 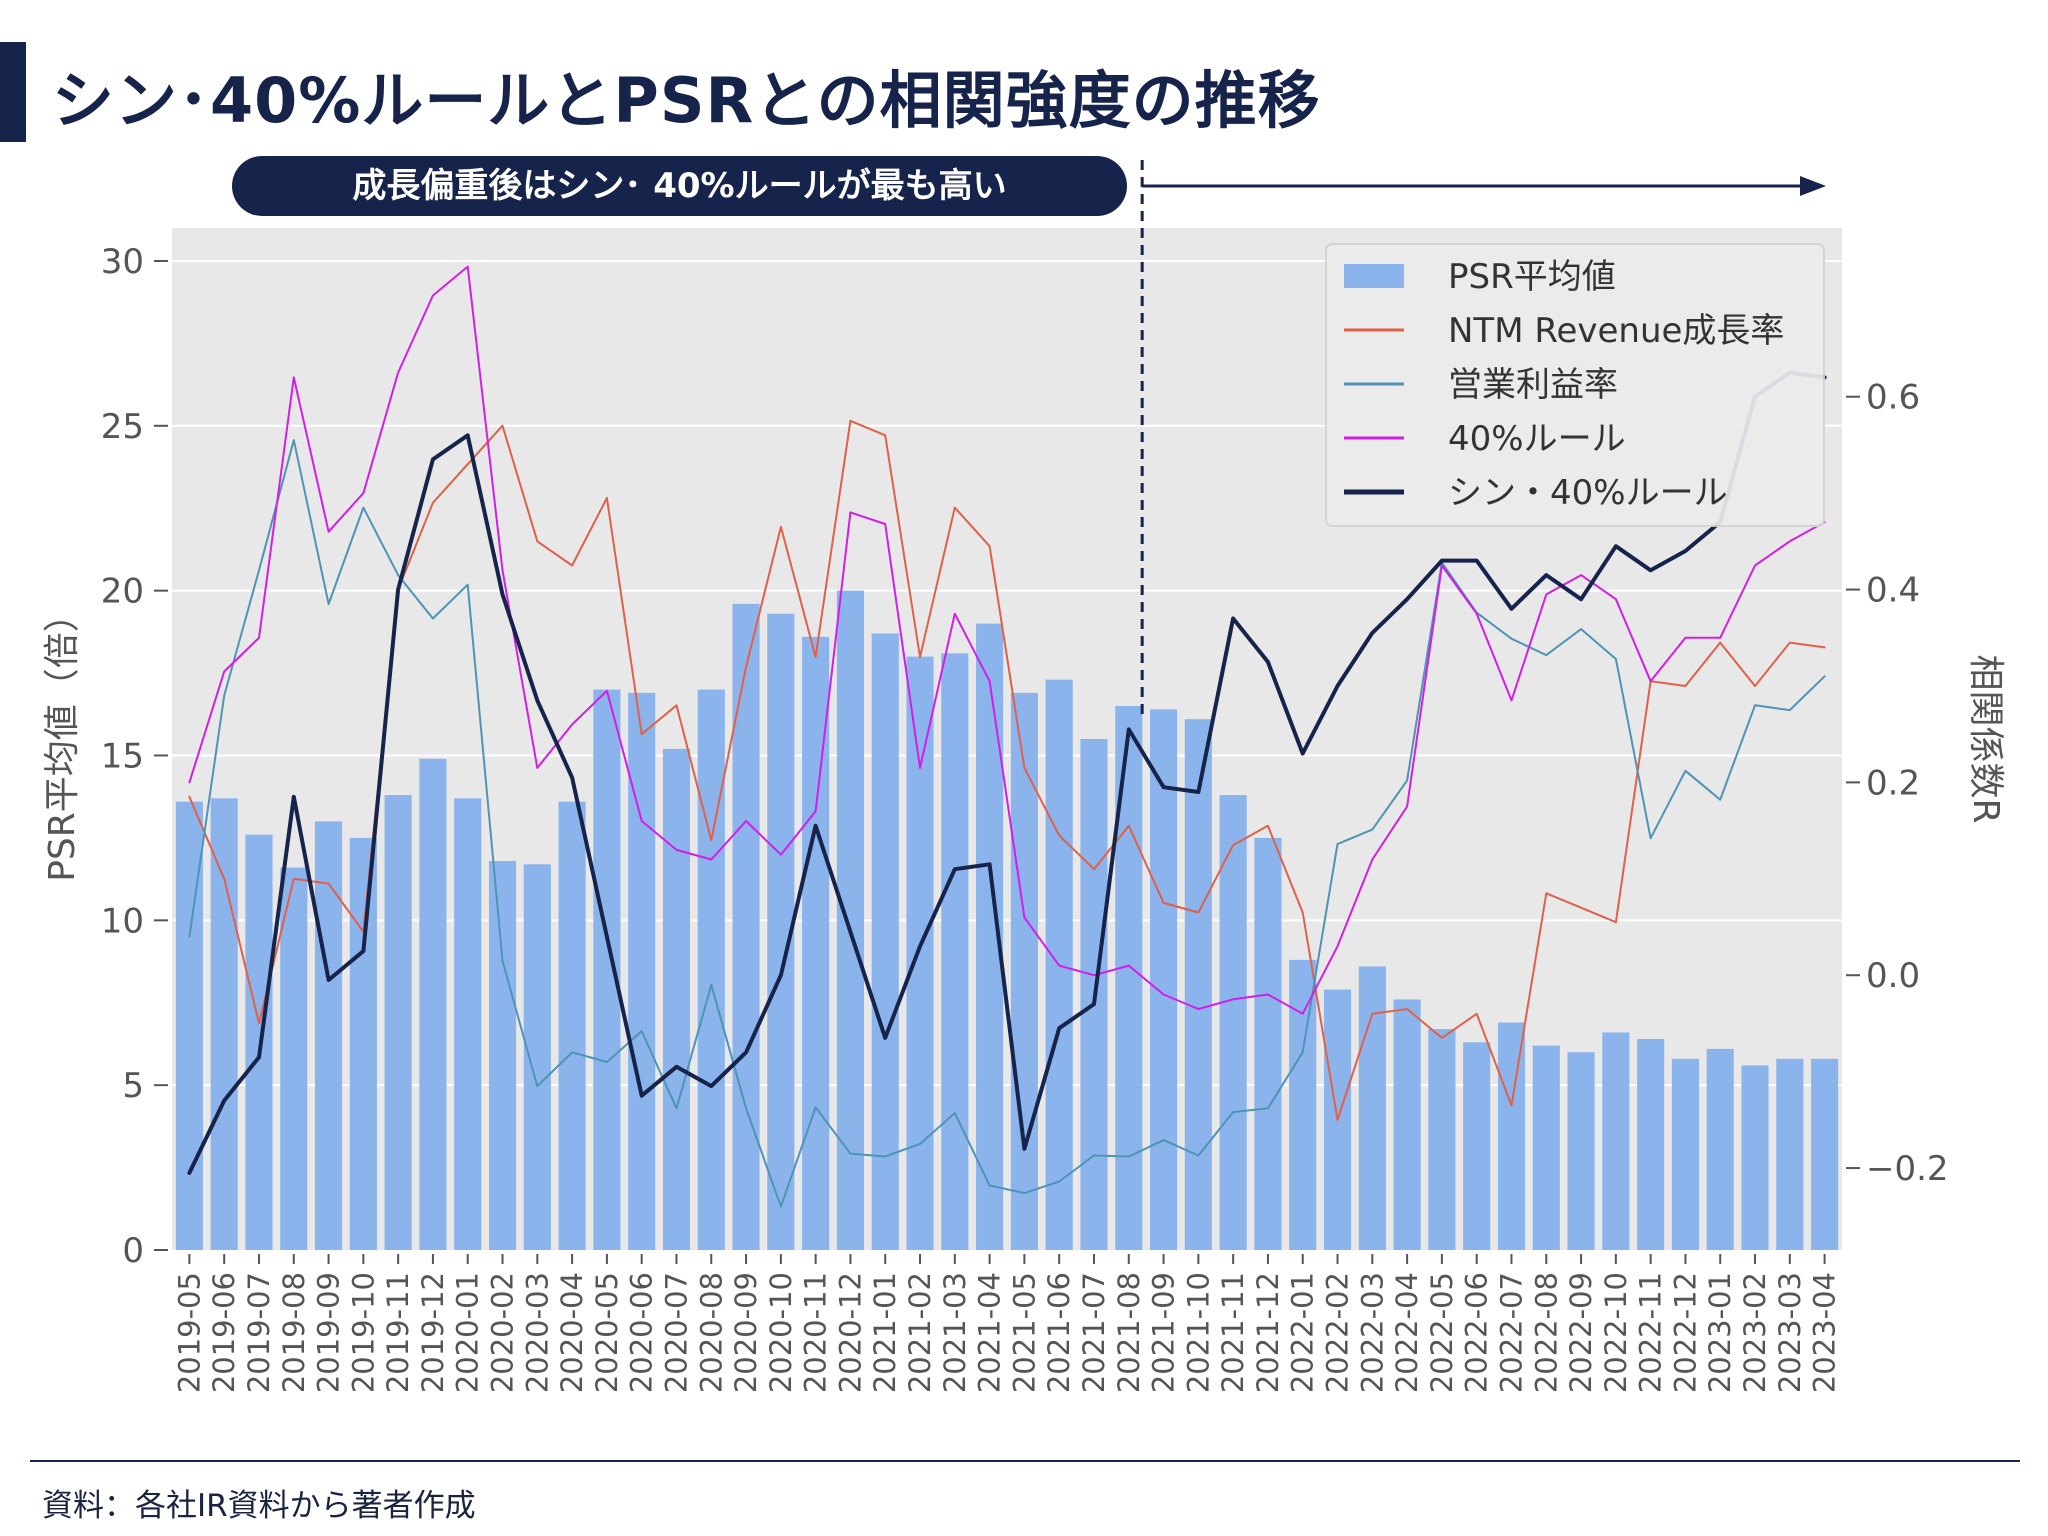 I want to click on x-tick-label: 2019-11, so click(x=398, y=1332).